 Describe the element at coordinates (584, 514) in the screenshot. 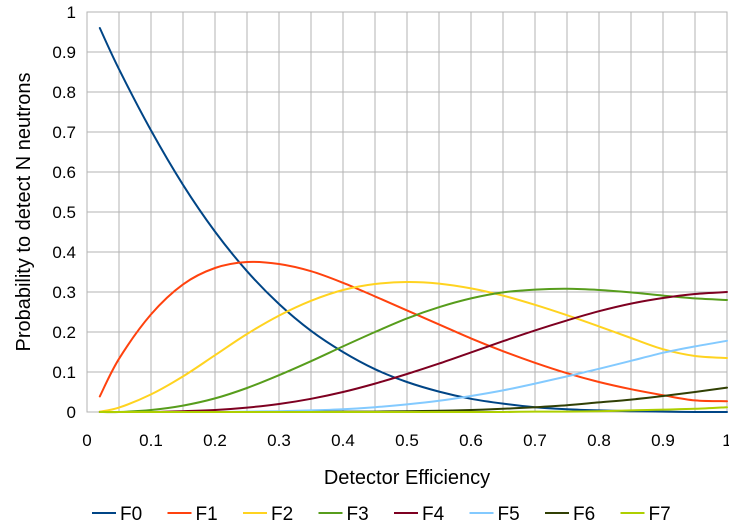

I see `legend-label-f6: F6` at that location.